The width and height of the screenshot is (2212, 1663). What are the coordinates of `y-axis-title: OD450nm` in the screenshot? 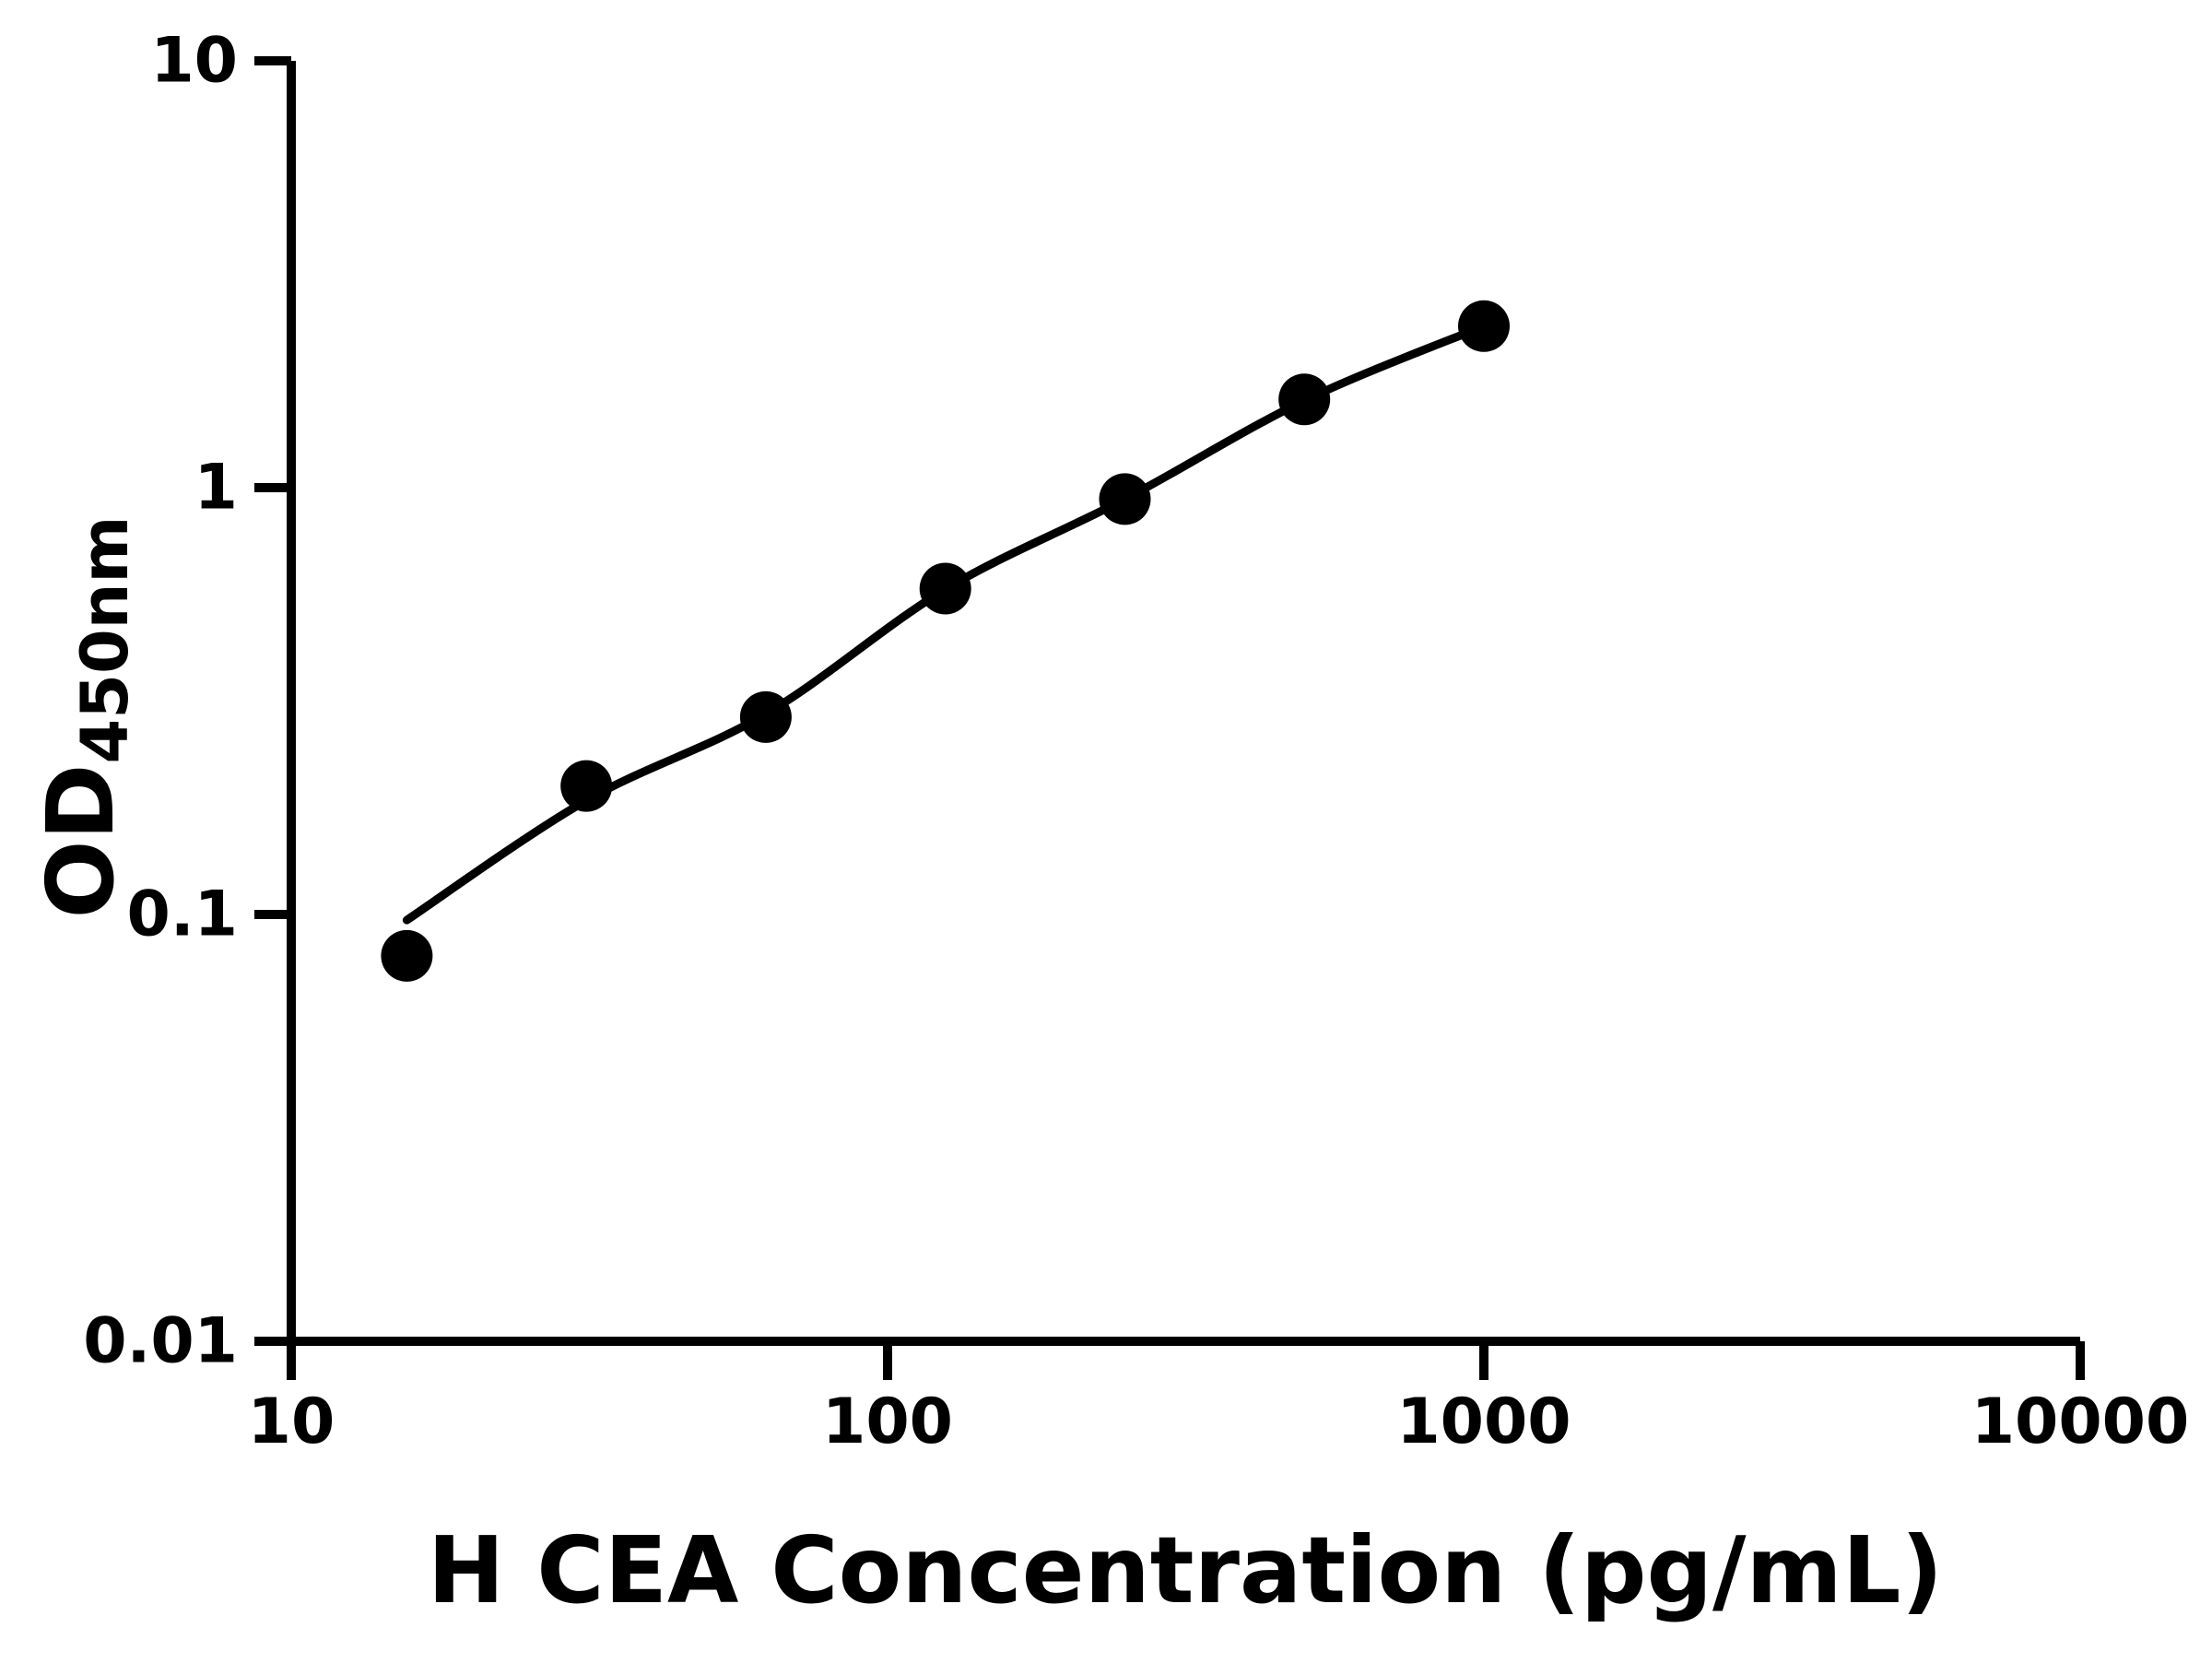 It's located at (85, 717).